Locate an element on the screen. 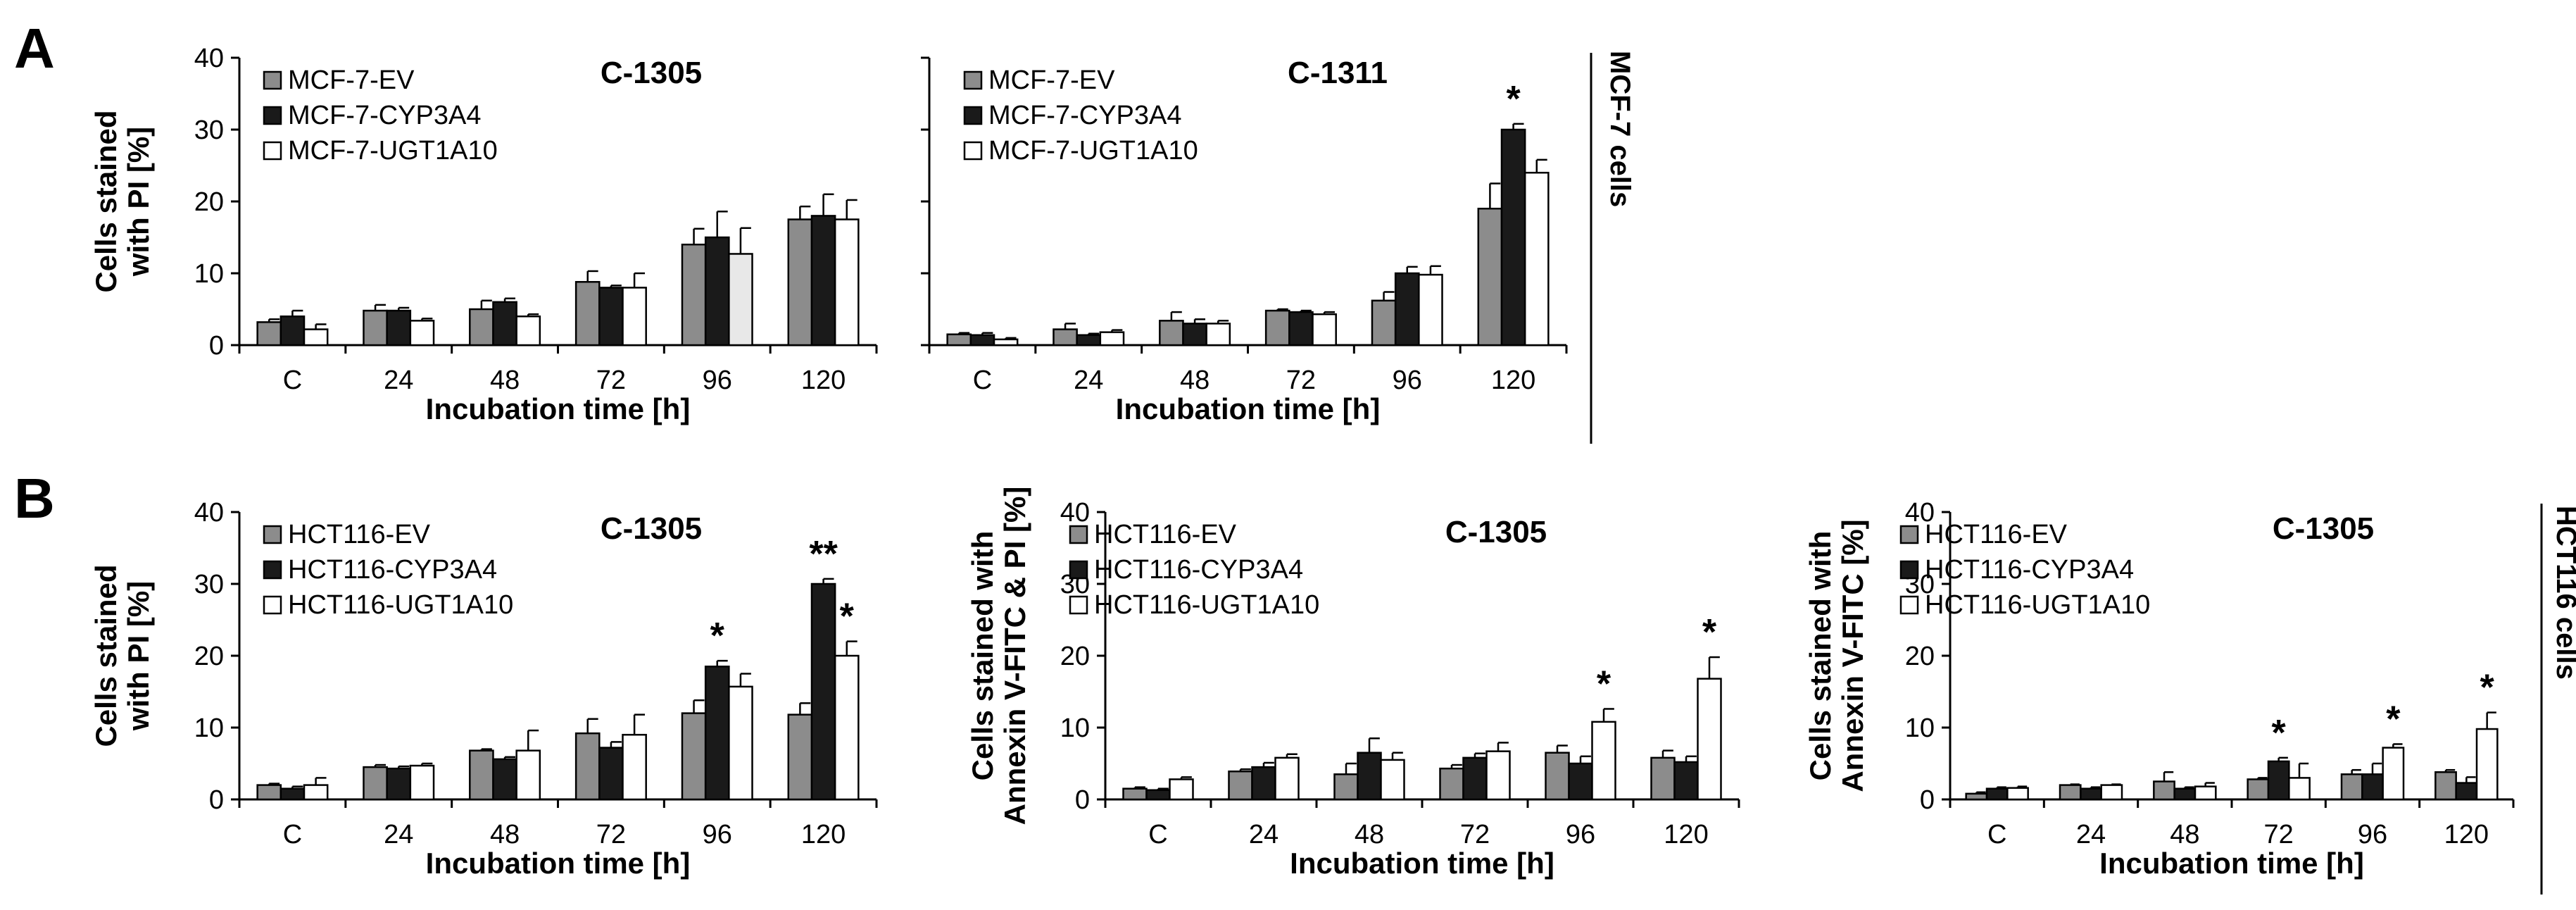 The width and height of the screenshot is (2576, 910). chart-title: C-1311 is located at coordinates (1338, 73).